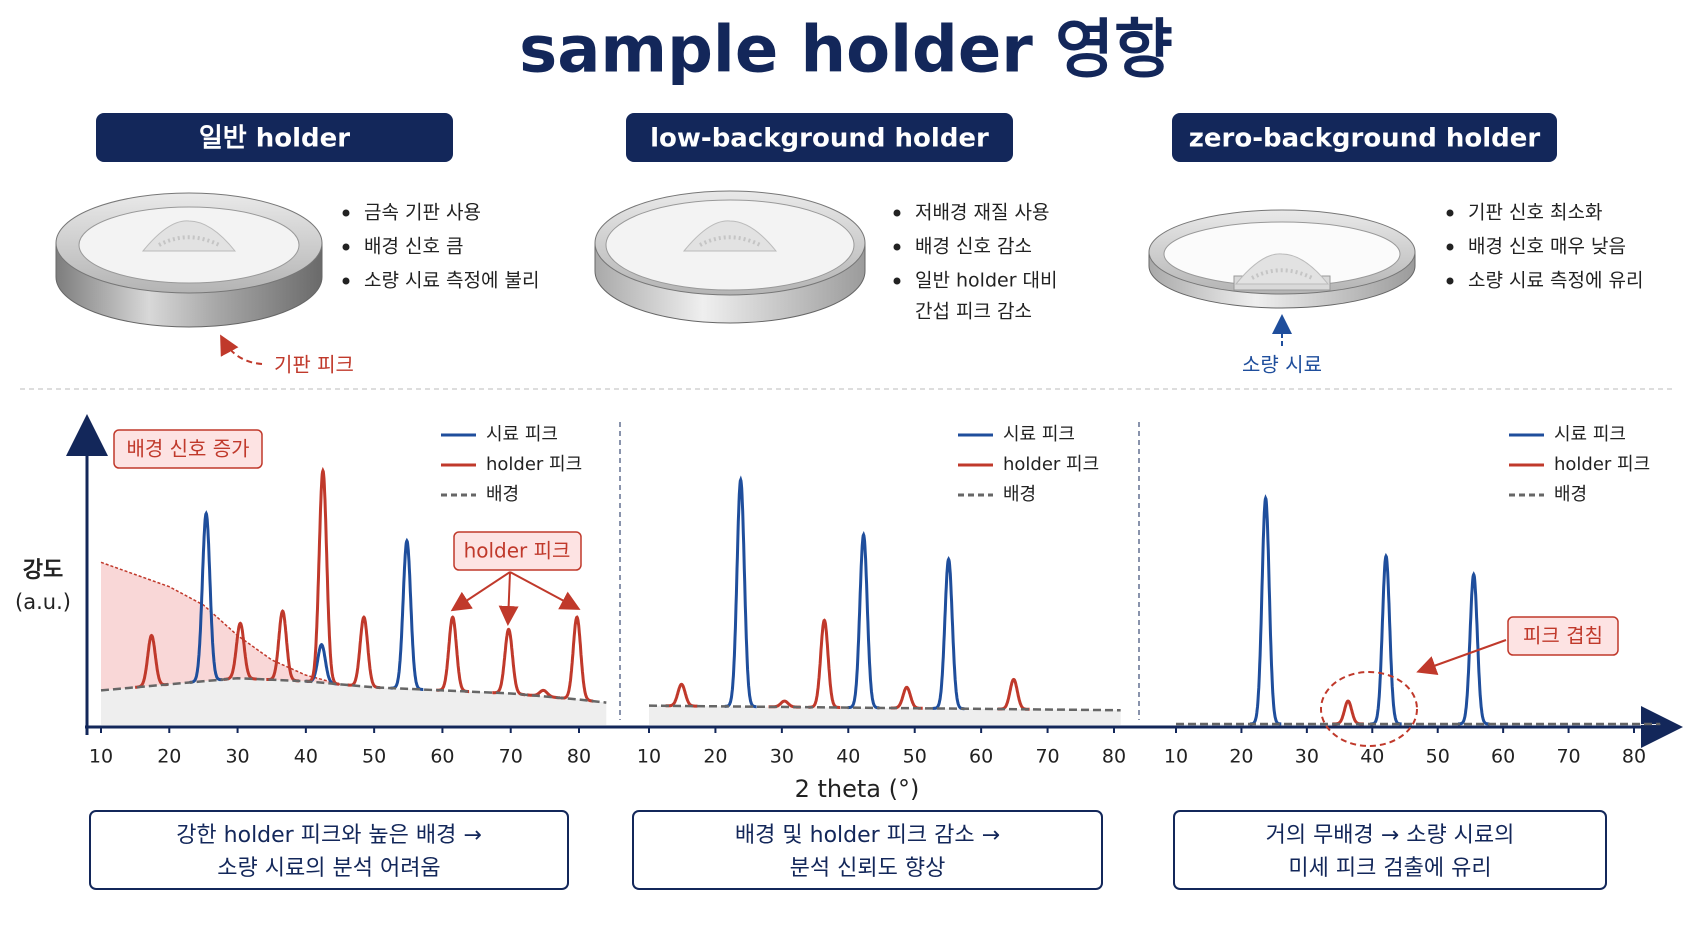 The image size is (1693, 929). What do you see at coordinates (413, 247) in the screenshot?
I see `bullet-text: 배경 신호 큼` at bounding box center [413, 247].